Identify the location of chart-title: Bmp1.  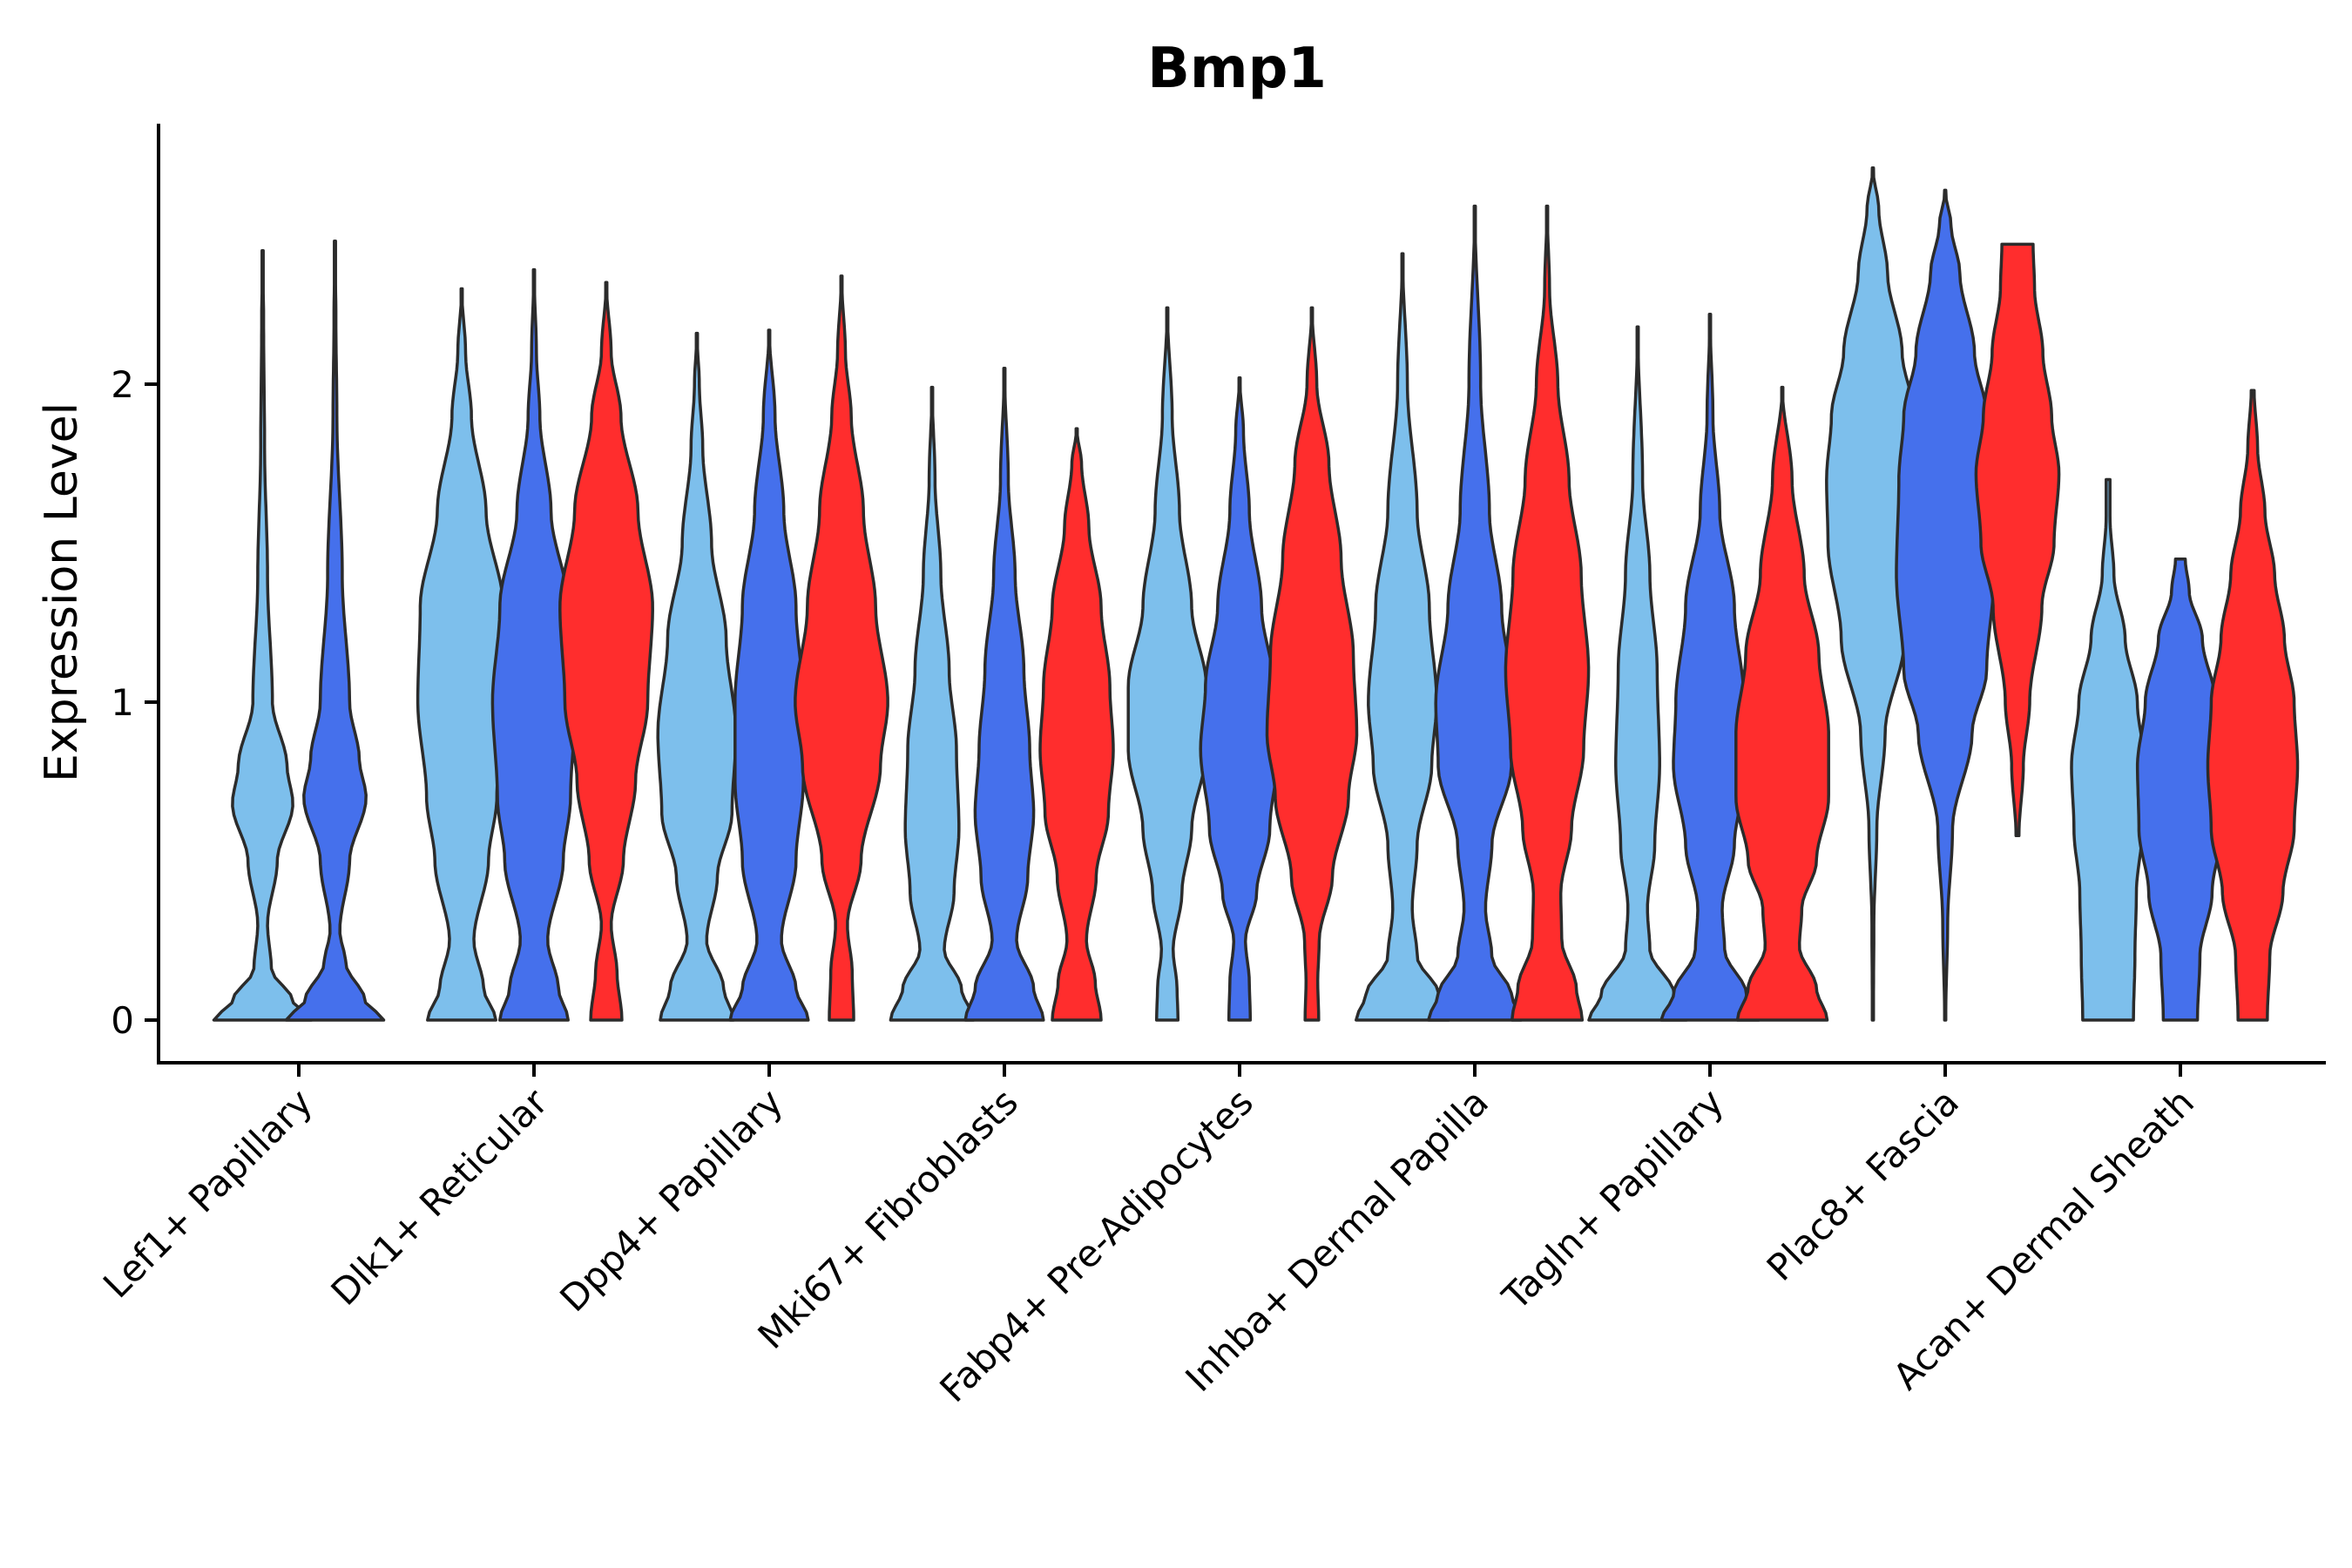
(1237, 69).